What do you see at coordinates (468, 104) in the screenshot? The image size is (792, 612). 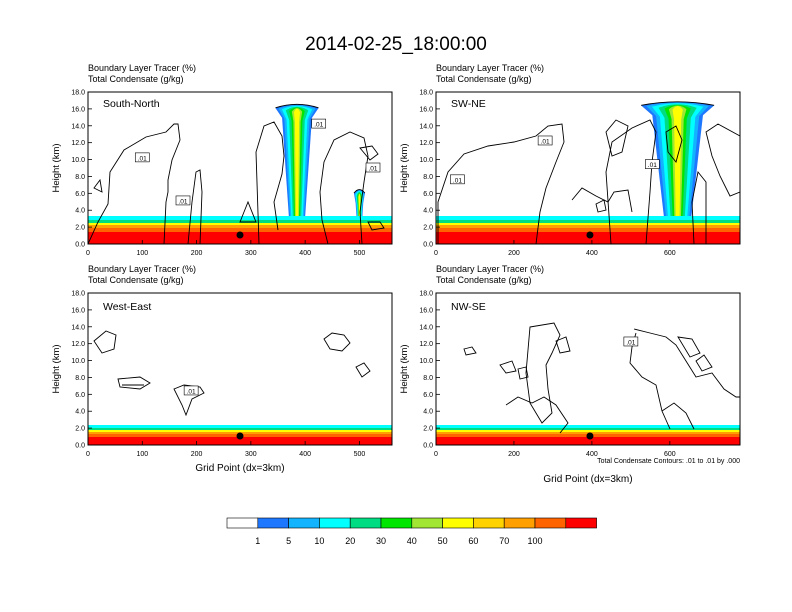 I see `panel-label: SW-NE` at bounding box center [468, 104].